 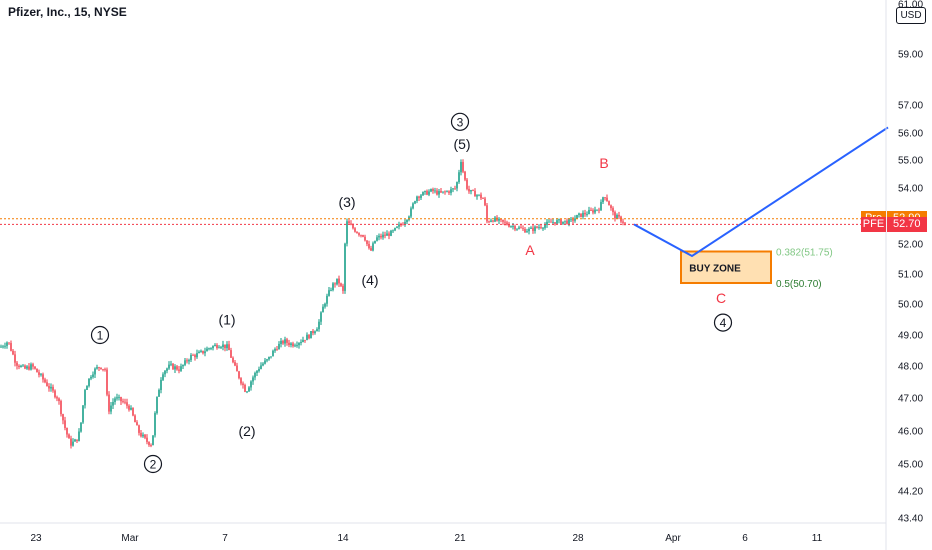 What do you see at coordinates (804, 253) in the screenshot?
I see `fib-label: 0.382(51.75)` at bounding box center [804, 253].